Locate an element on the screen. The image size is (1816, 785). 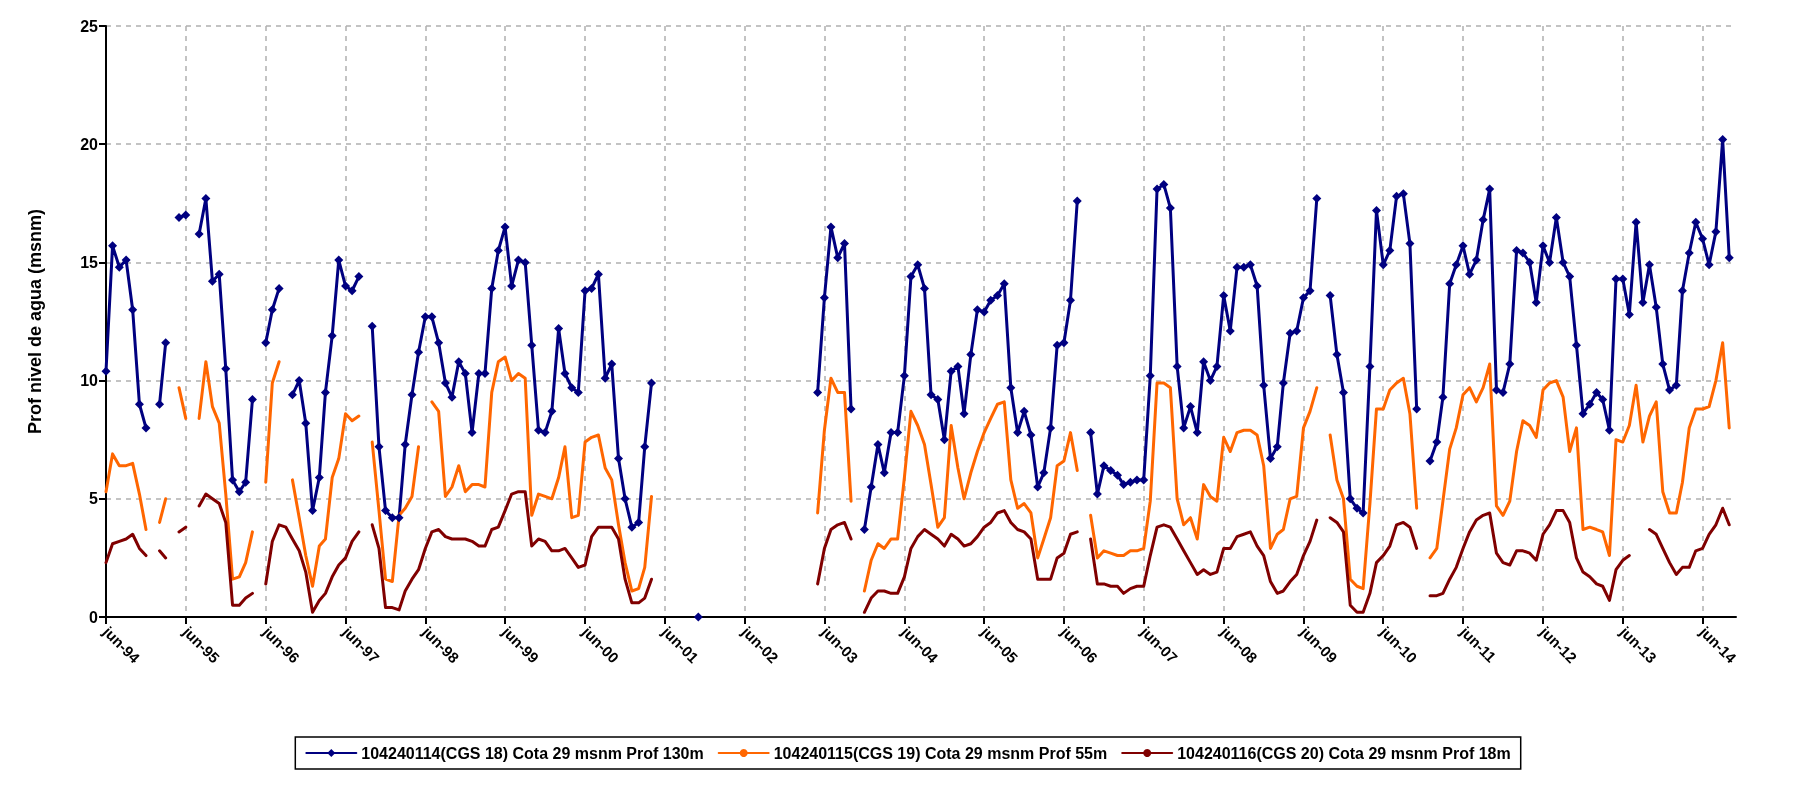
y-tick-label: 25 is located at coordinates (89, 26).